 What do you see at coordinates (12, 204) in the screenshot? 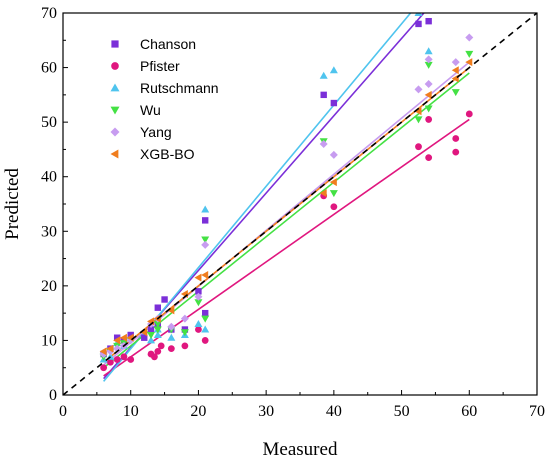
I see `y-axis-title: Predicted` at bounding box center [12, 204].